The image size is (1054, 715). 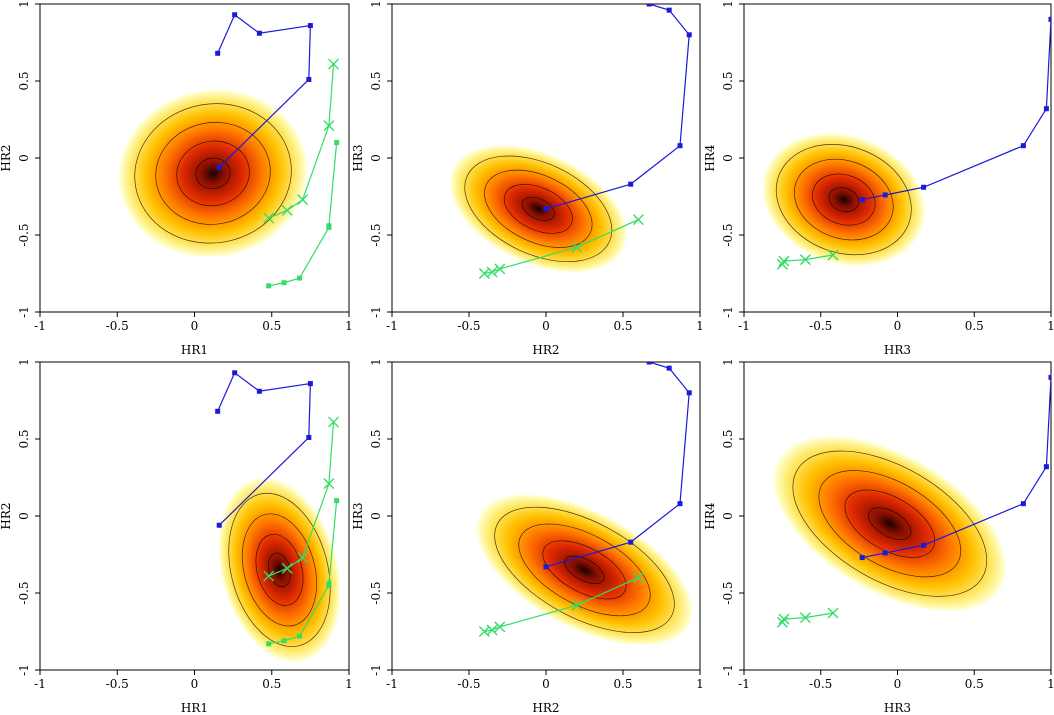 I want to click on x-tick-label: -0.5, so click(x=820, y=326).